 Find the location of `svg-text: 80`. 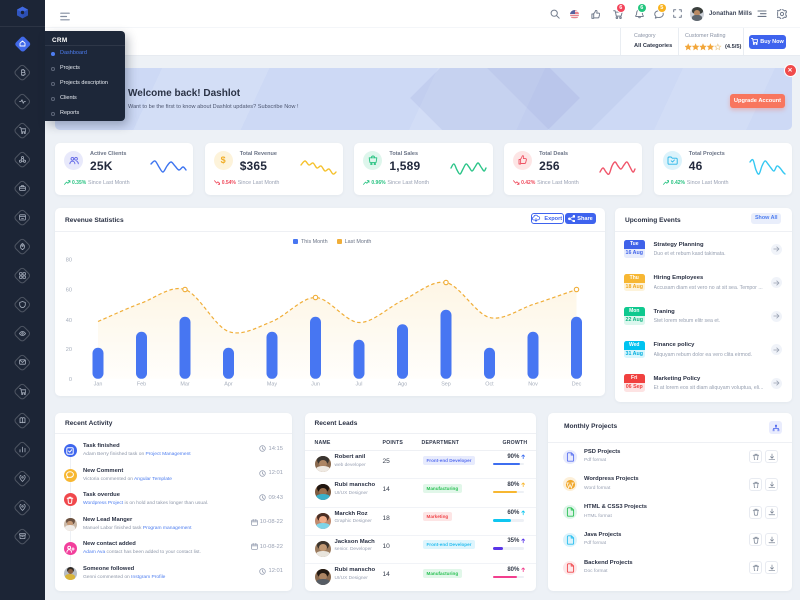

svg-text: 80 is located at coordinates (69, 260).